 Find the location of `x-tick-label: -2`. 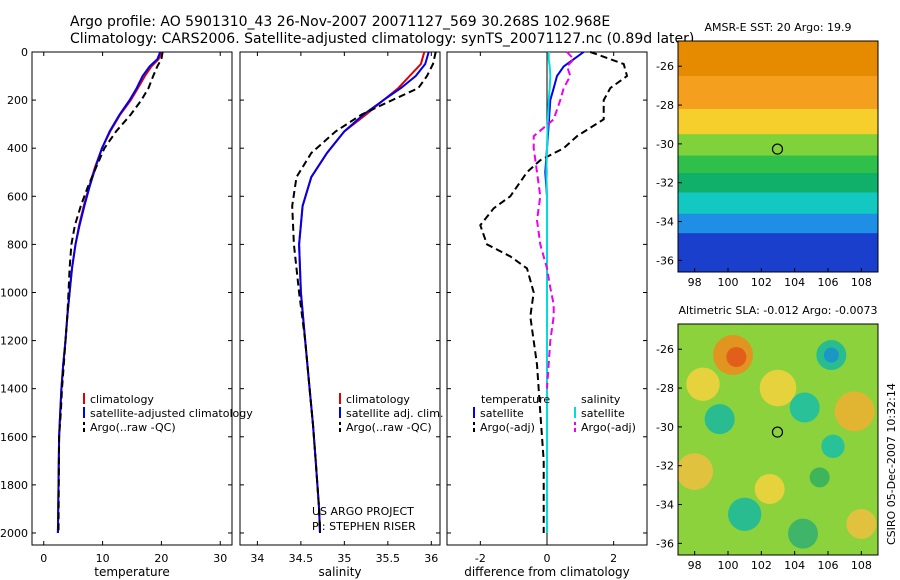

x-tick-label: -2 is located at coordinates (480, 558).